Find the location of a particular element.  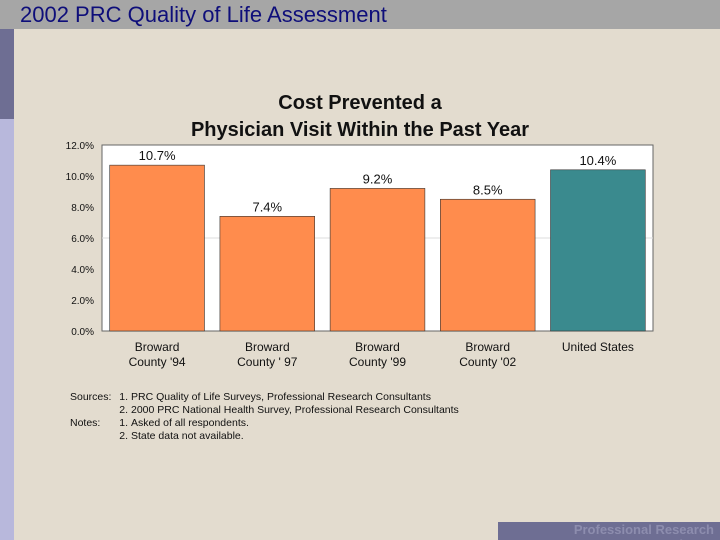

chart-title-line1: Cost Prevented a is located at coordinates (360, 103).